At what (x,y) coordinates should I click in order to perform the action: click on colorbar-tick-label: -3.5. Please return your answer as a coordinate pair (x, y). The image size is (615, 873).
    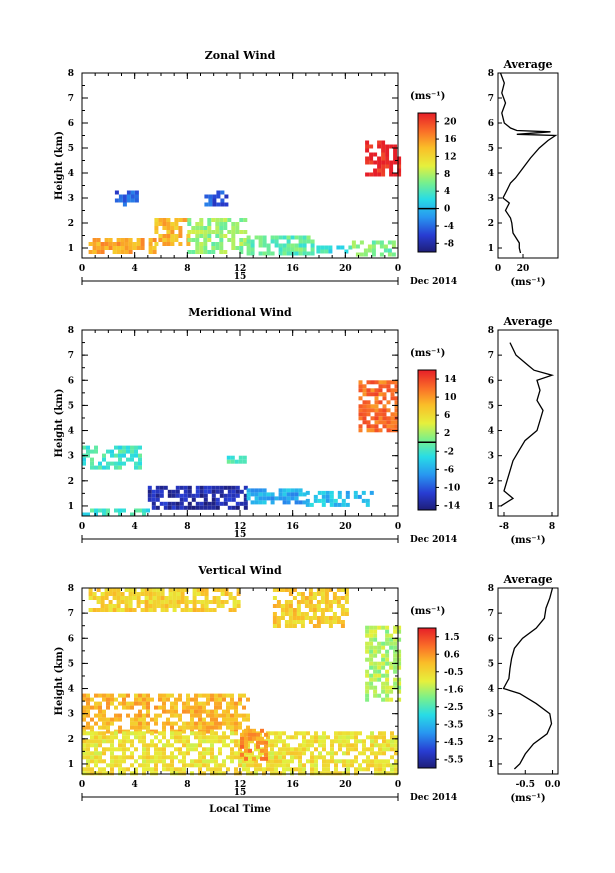
    Looking at the image, I should click on (453, 725).